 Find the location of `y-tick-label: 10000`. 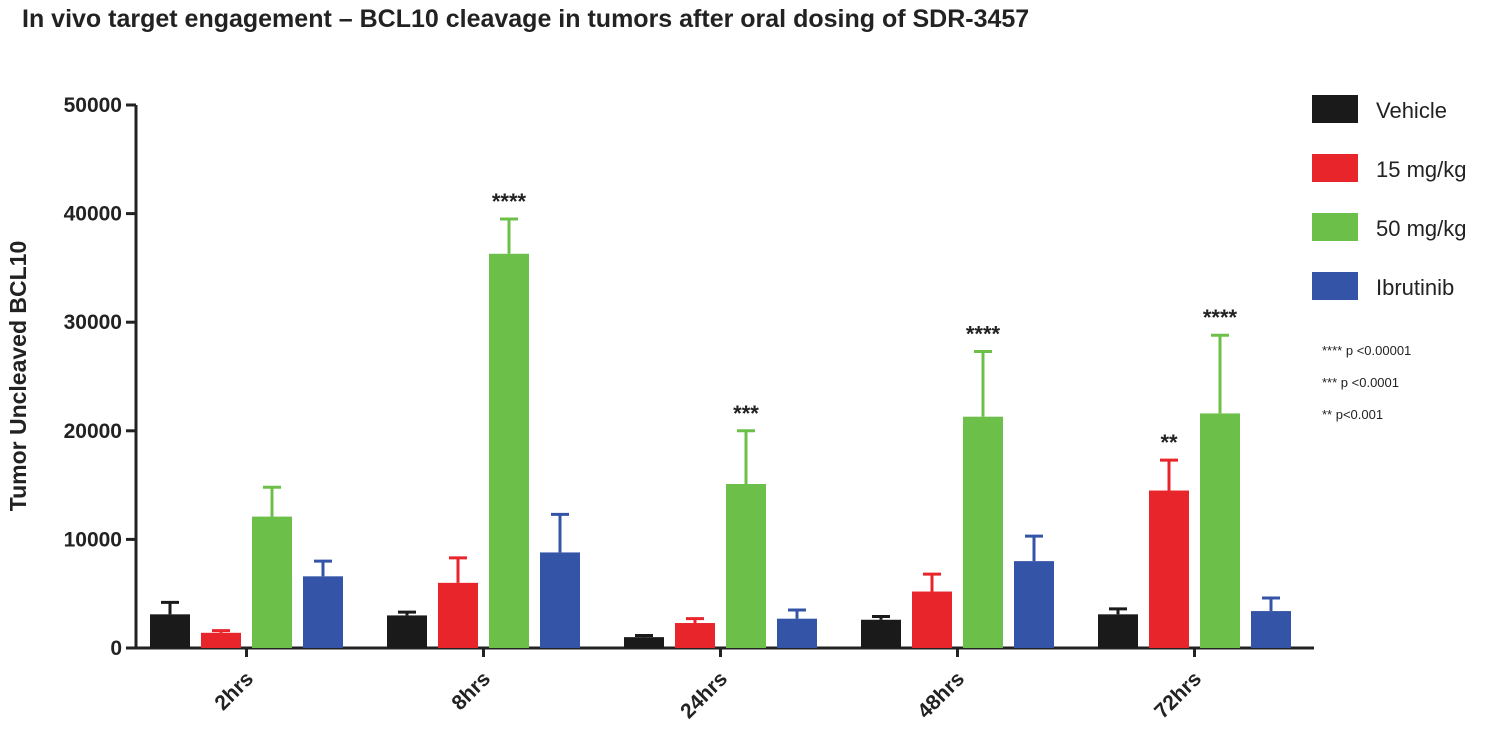

y-tick-label: 10000 is located at coordinates (93, 539).